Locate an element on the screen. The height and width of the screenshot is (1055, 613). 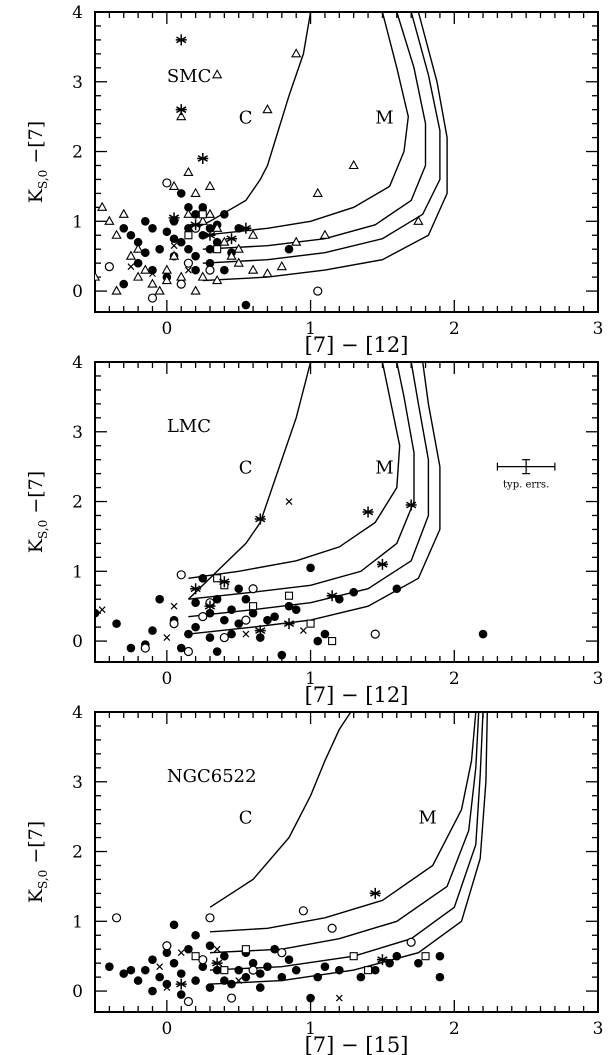
x-axis-label: [7] − [12] is located at coordinates (357, 695).